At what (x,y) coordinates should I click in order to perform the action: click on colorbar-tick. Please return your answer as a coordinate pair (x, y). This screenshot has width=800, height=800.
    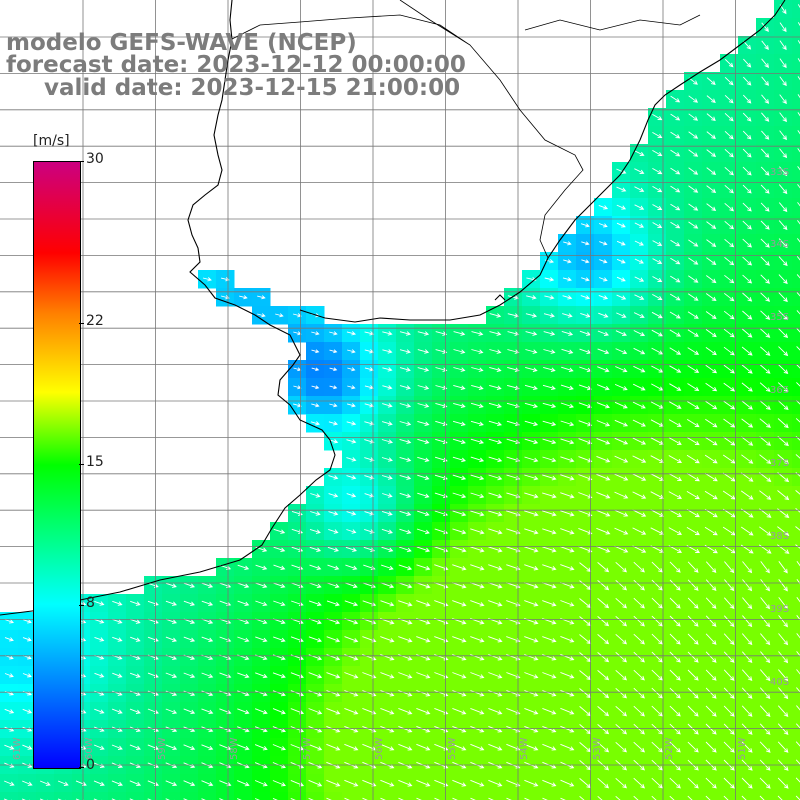
    Looking at the image, I should click on (81, 767).